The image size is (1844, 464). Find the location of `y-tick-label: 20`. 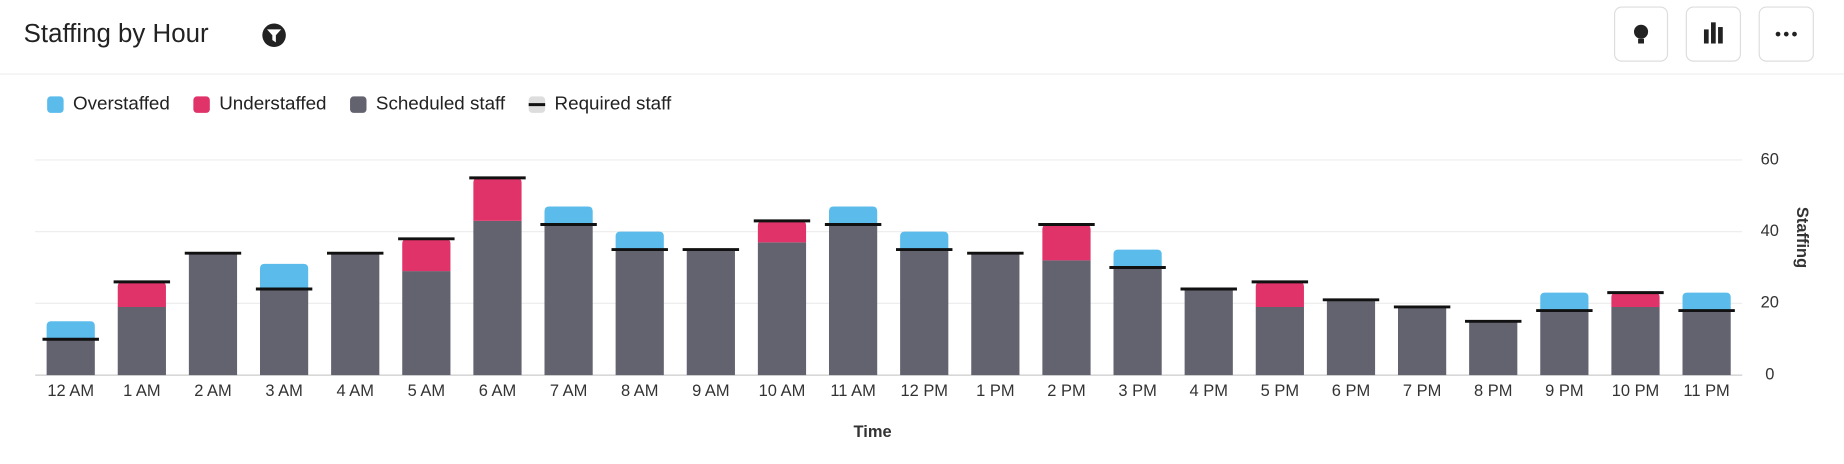

y-tick-label: 20 is located at coordinates (1770, 303).